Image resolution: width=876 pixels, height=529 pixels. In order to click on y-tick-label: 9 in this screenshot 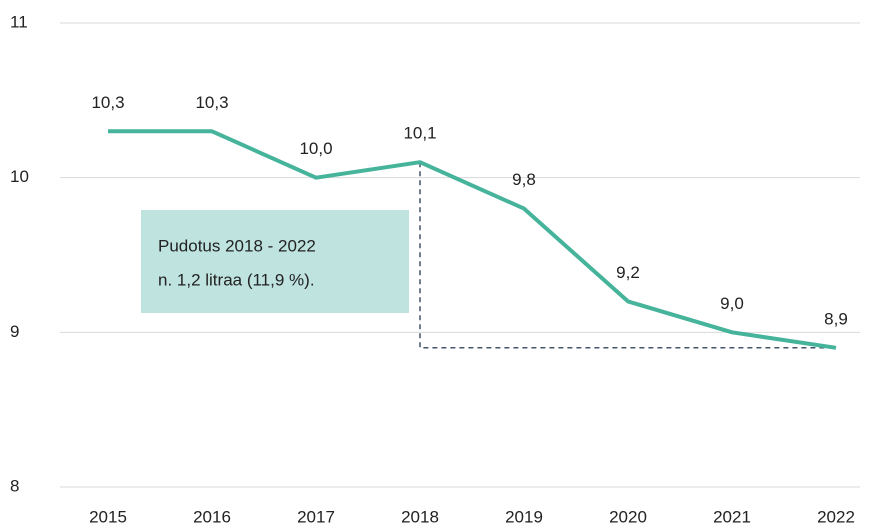, I will do `click(14, 331)`.